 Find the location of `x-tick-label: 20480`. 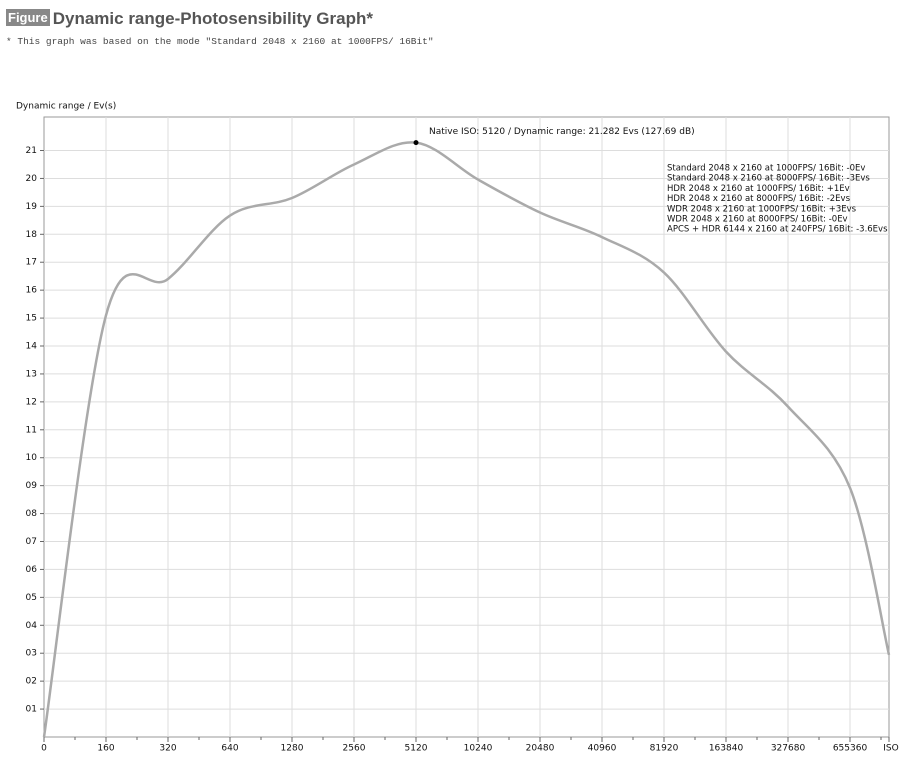

x-tick-label: 20480 is located at coordinates (540, 749).